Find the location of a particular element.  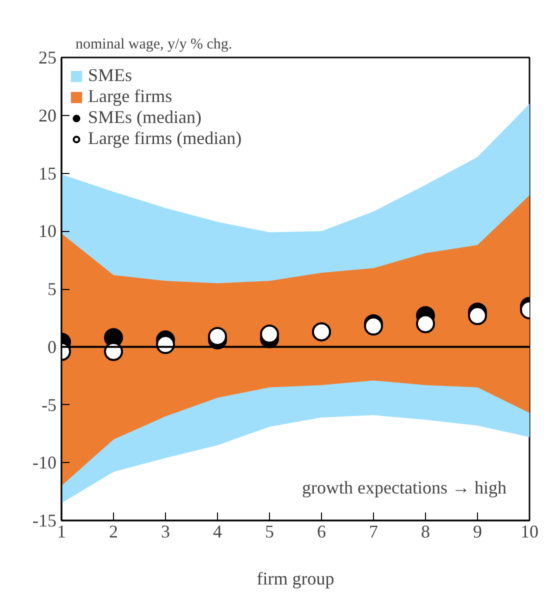

annotation: growth expectations → high is located at coordinates (404, 488).